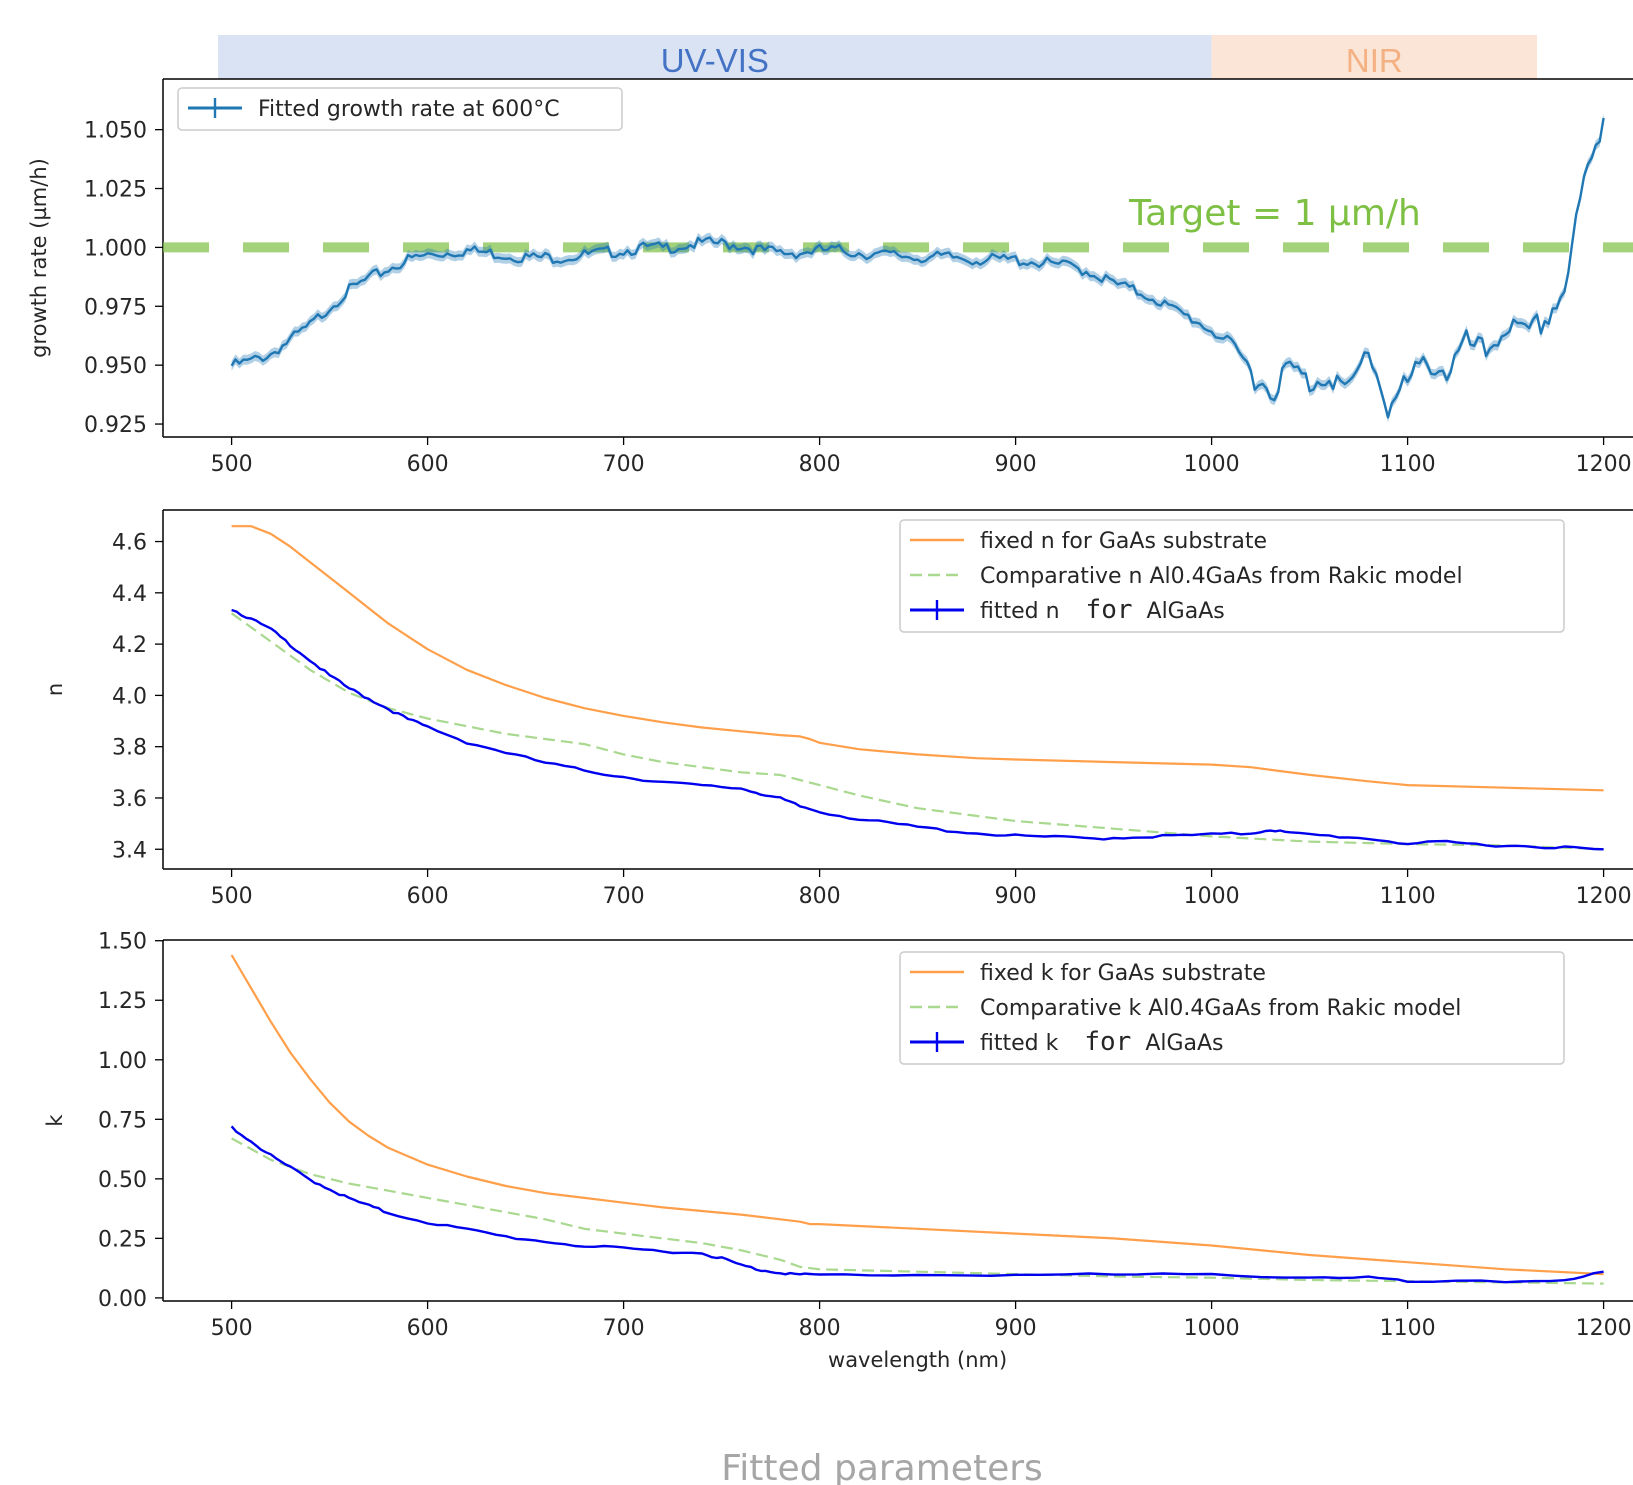 The image size is (1633, 1485). What do you see at coordinates (129, 696) in the screenshot?
I see `y-tick-label: 4.0` at bounding box center [129, 696].